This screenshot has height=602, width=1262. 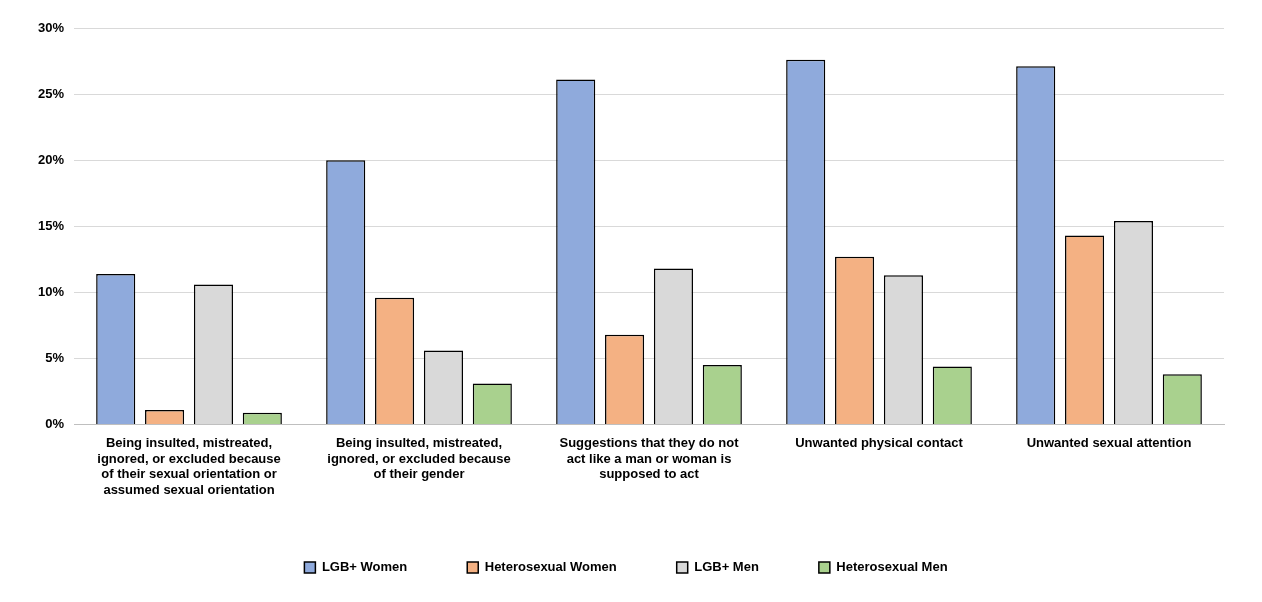 I want to click on y-tick-label: 5%, so click(x=55, y=358).